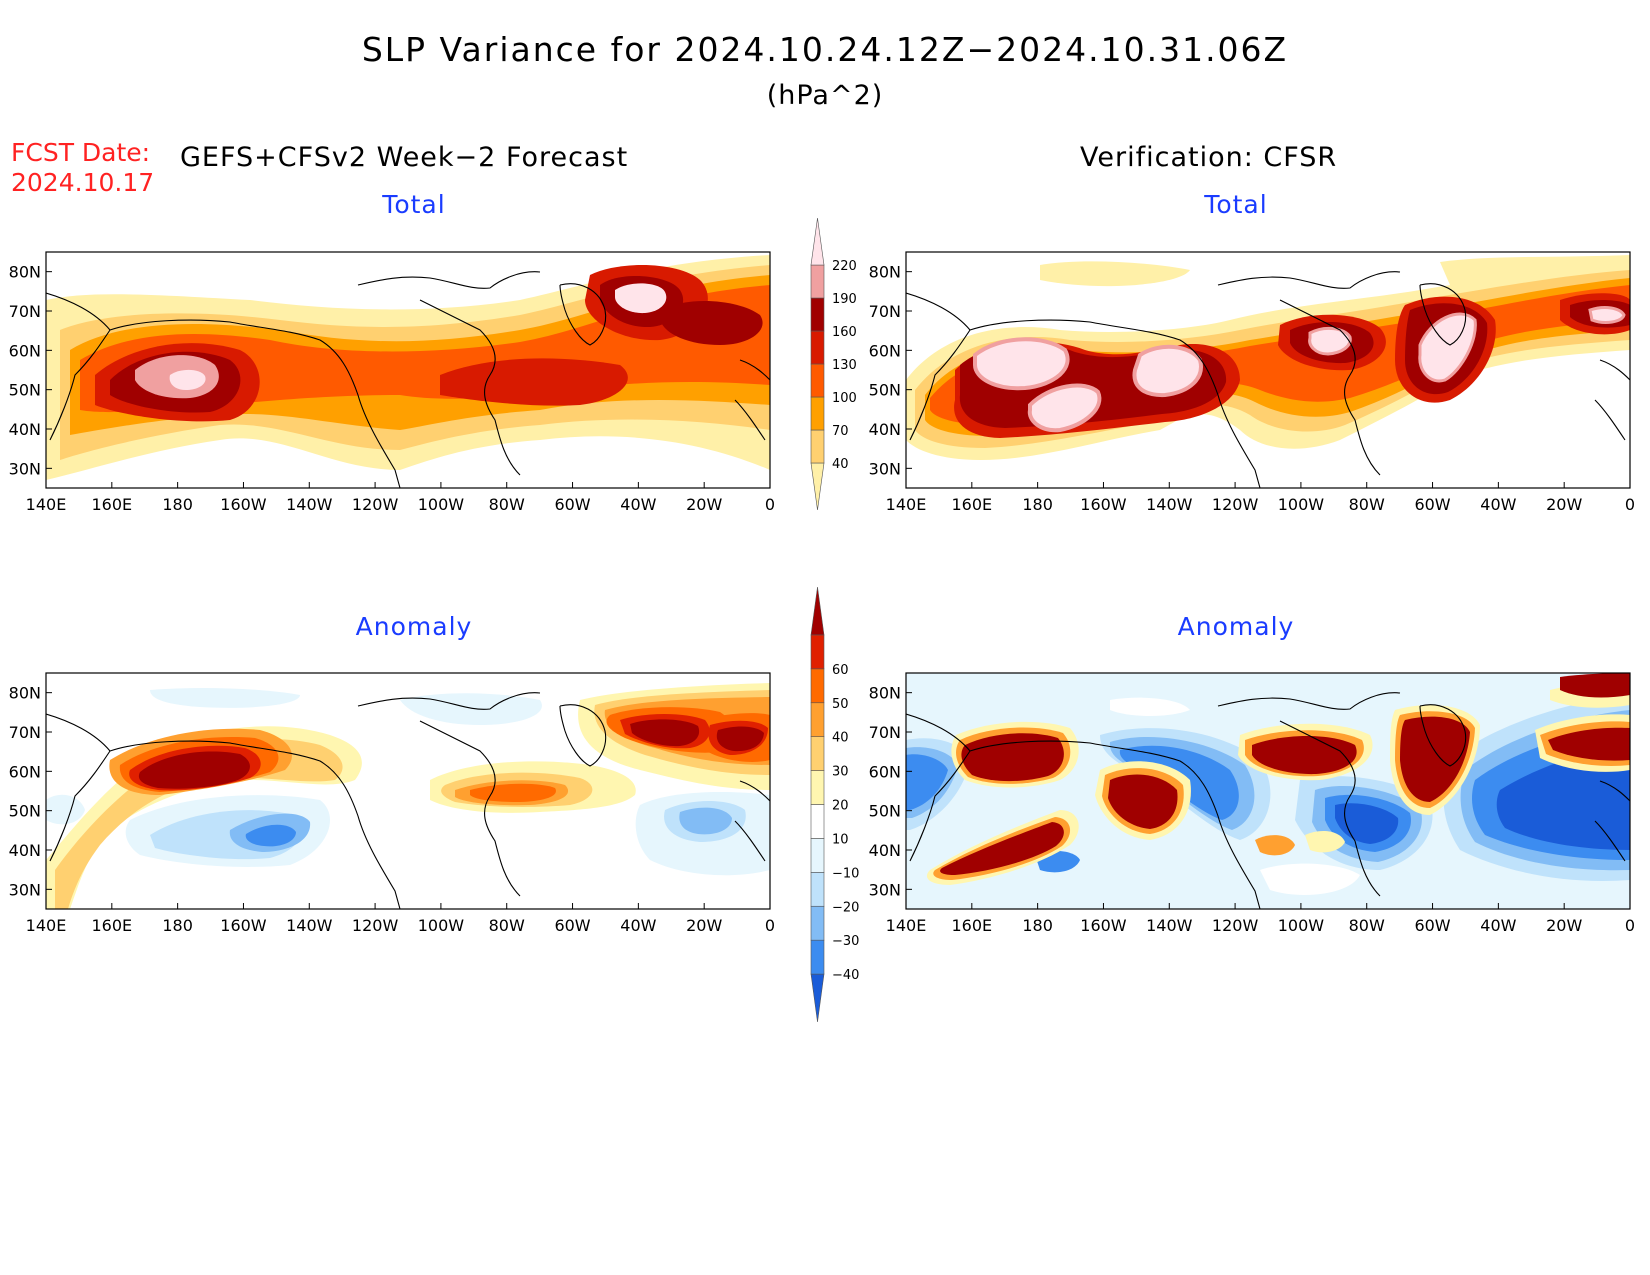  I want to click on colorbar-label: −20, so click(845, 907).